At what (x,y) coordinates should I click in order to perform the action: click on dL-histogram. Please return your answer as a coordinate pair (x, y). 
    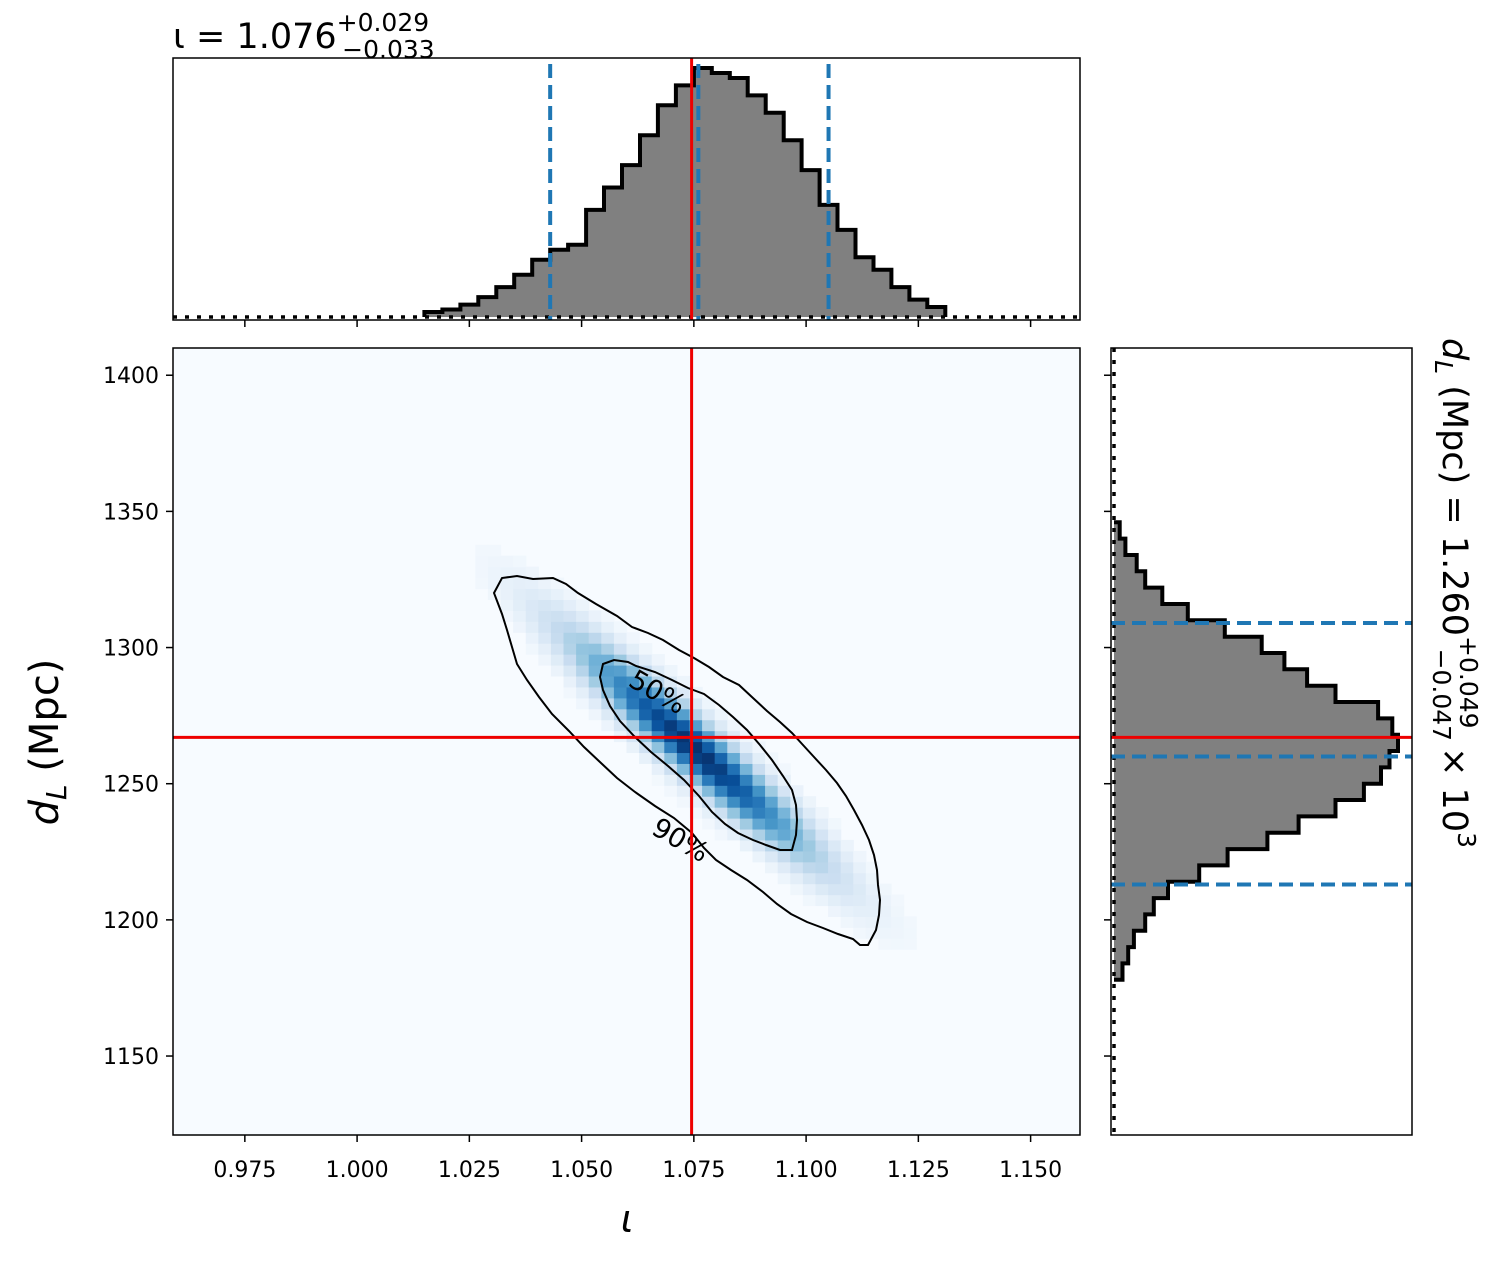
    Looking at the image, I should click on (1257, 751).